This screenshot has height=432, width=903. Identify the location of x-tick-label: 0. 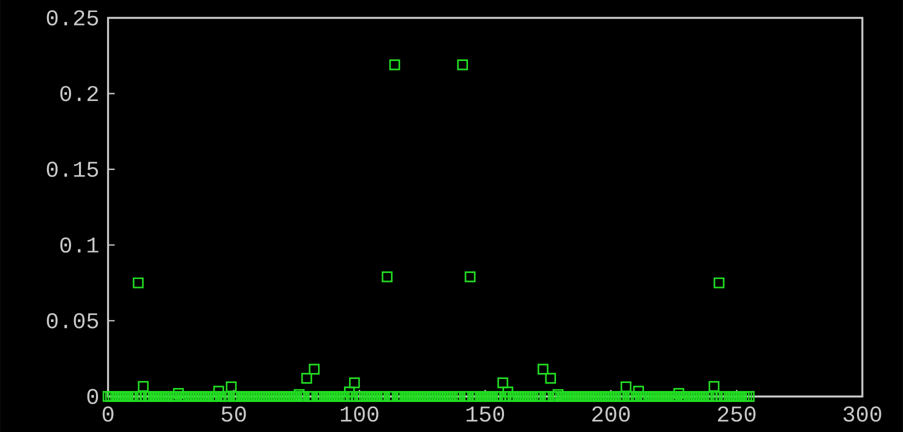
(108, 414).